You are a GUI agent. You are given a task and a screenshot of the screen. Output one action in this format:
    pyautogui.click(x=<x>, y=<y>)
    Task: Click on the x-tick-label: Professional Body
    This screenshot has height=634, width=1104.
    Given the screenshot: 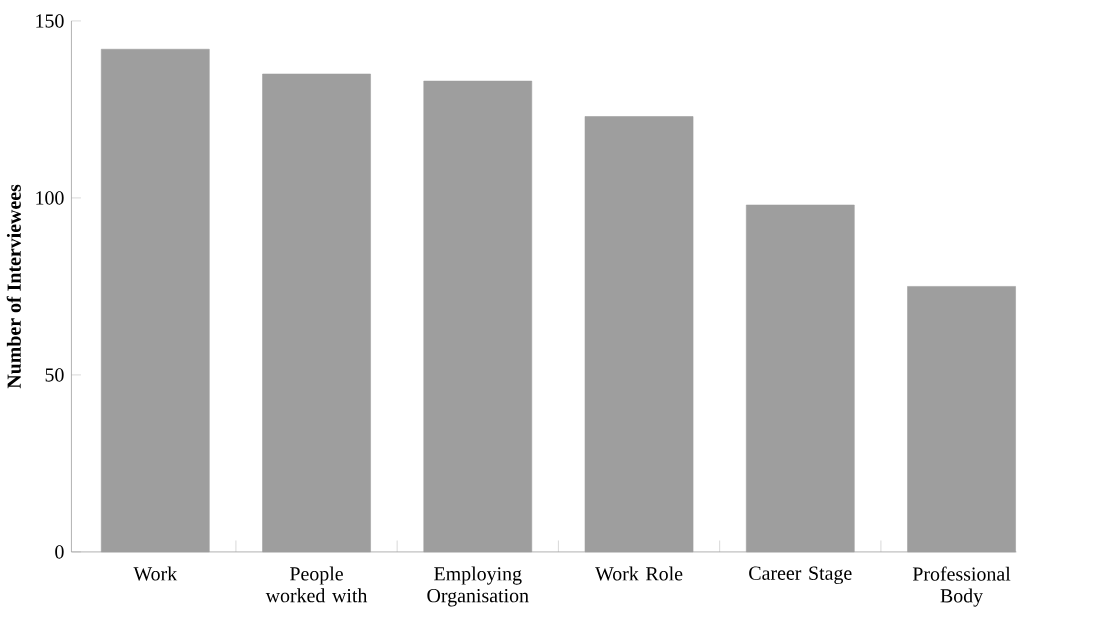 What is the action you would take?
    pyautogui.click(x=961, y=586)
    